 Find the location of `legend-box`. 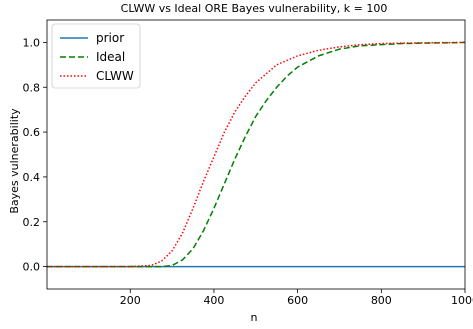

legend-box is located at coordinates (96, 56).